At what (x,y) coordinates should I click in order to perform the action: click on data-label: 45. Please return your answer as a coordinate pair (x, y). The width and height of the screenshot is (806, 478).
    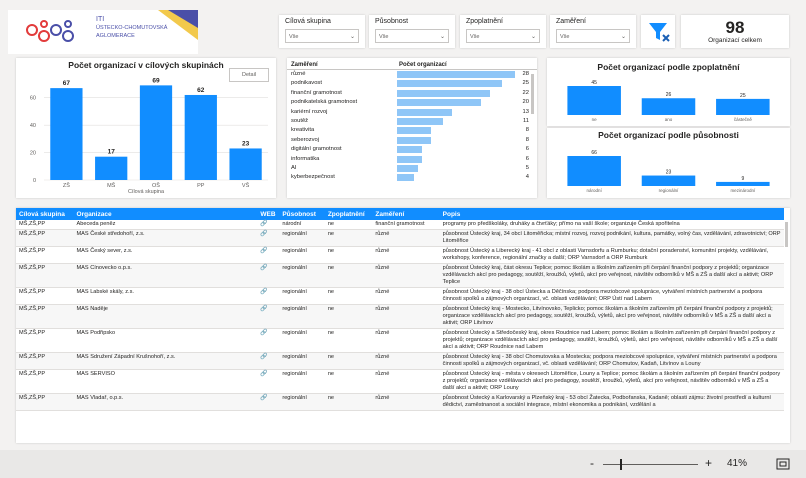
    Looking at the image, I should click on (594, 83).